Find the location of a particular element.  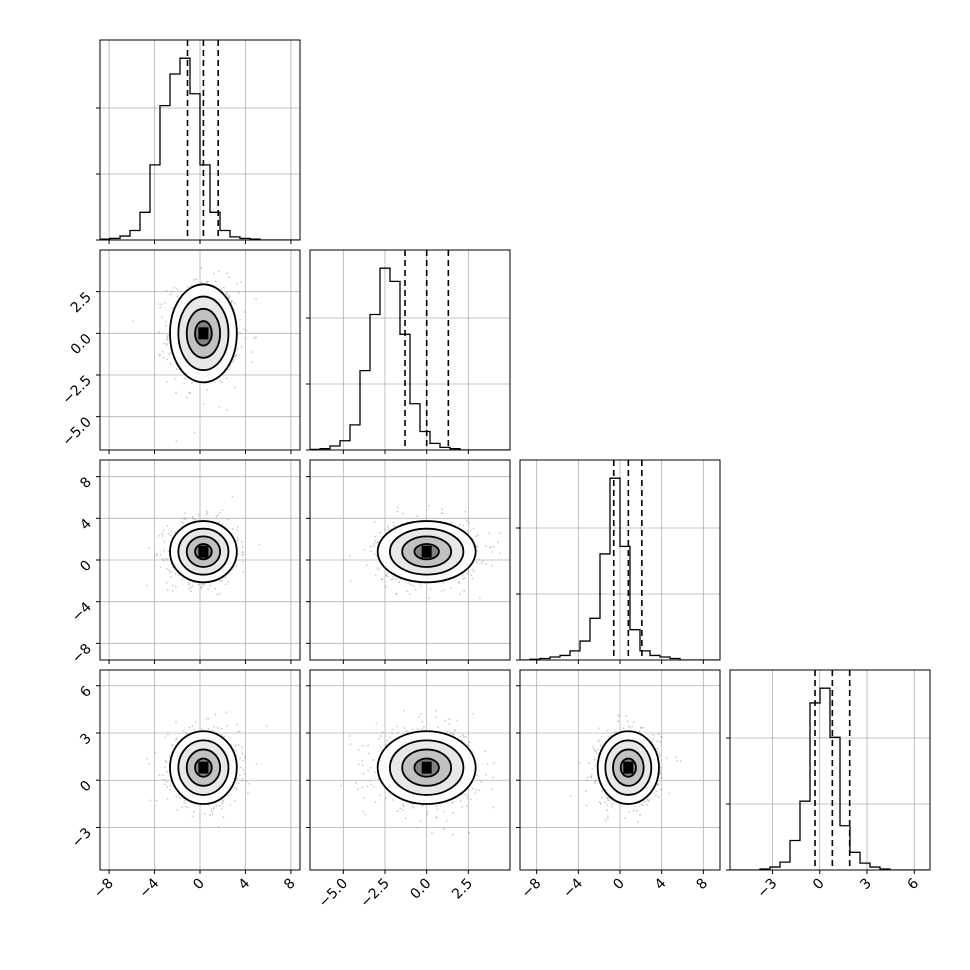

density-peak is located at coordinates (203, 333).